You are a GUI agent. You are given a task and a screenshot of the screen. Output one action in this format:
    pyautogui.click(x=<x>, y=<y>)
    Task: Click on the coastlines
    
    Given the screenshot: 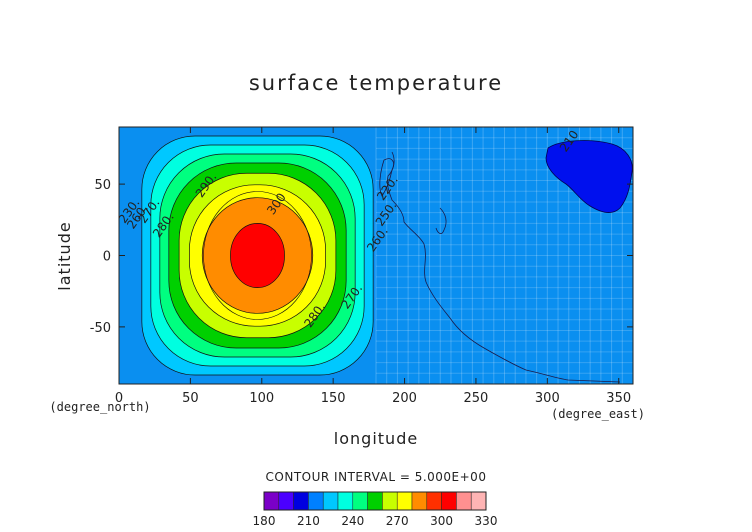 What is the action you would take?
    pyautogui.click(x=500, y=267)
    